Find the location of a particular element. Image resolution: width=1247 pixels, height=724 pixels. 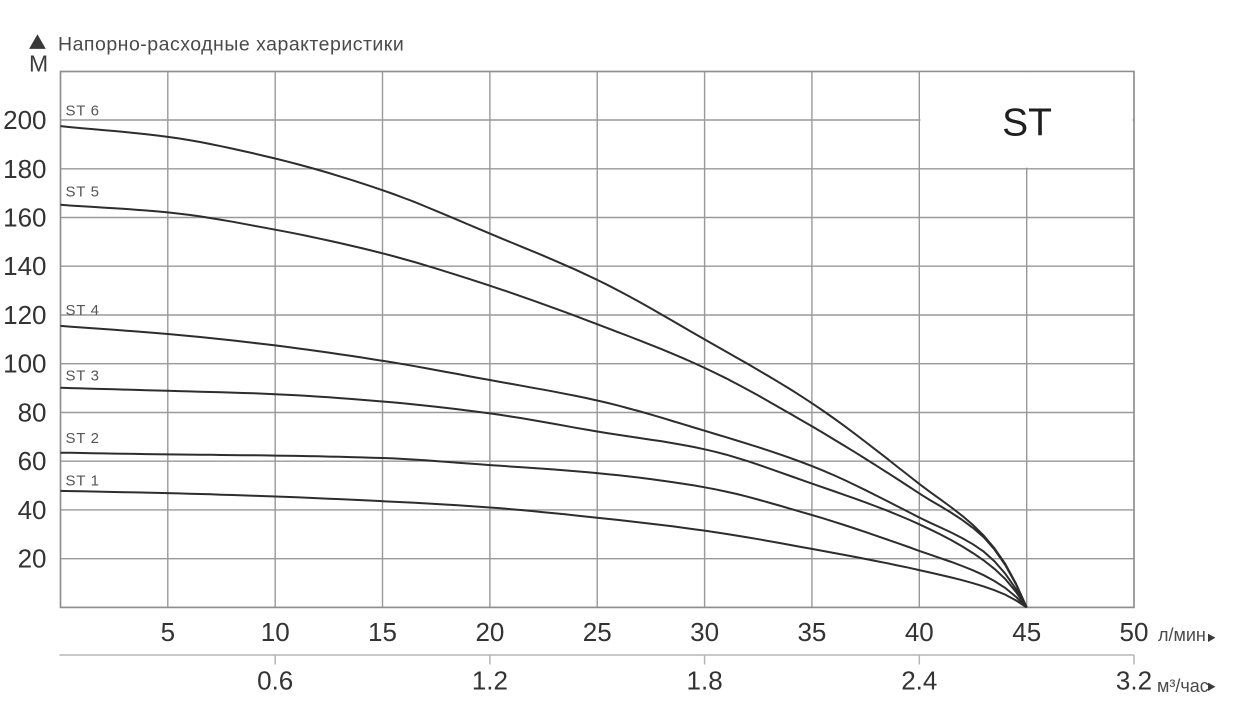

svg-text:Напорно-расходные характеристи: Напорно-расходные характеристики is located at coordinates (231, 45).